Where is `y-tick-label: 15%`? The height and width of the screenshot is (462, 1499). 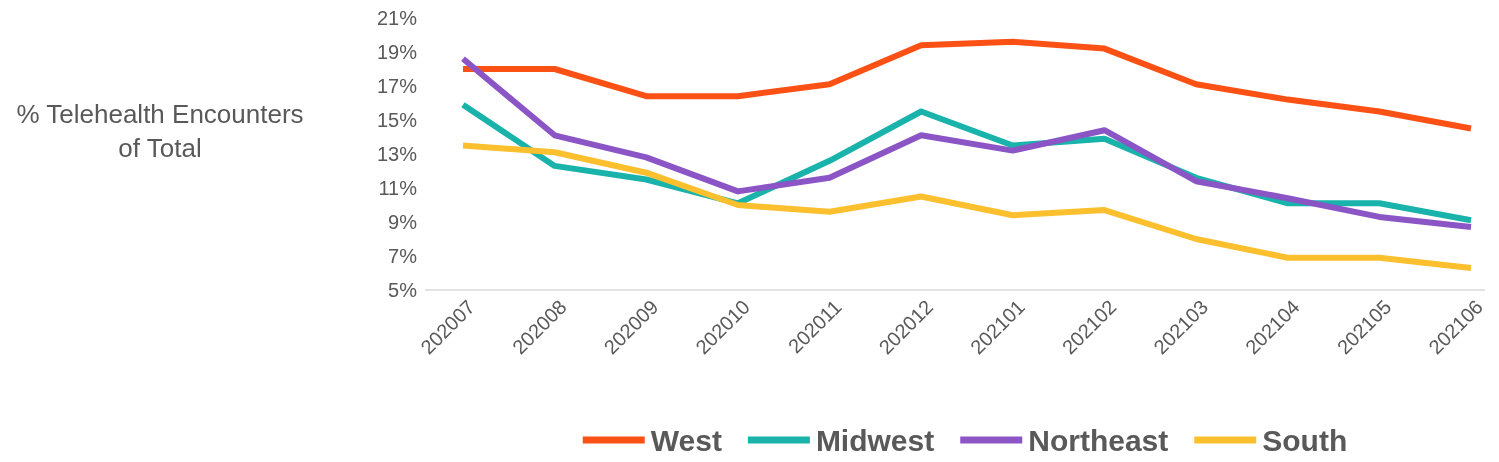
y-tick-label: 15% is located at coordinates (397, 119).